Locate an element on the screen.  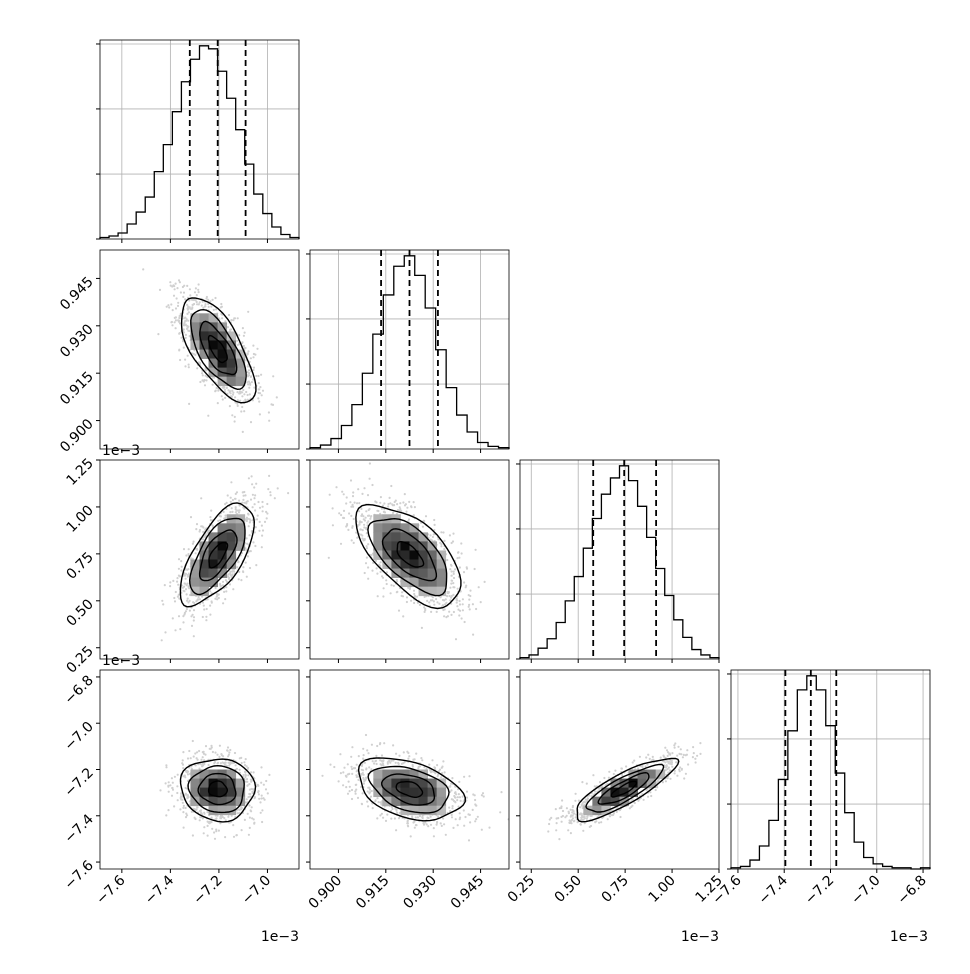
y-tick-label: 0.25 is located at coordinates (79, 659).